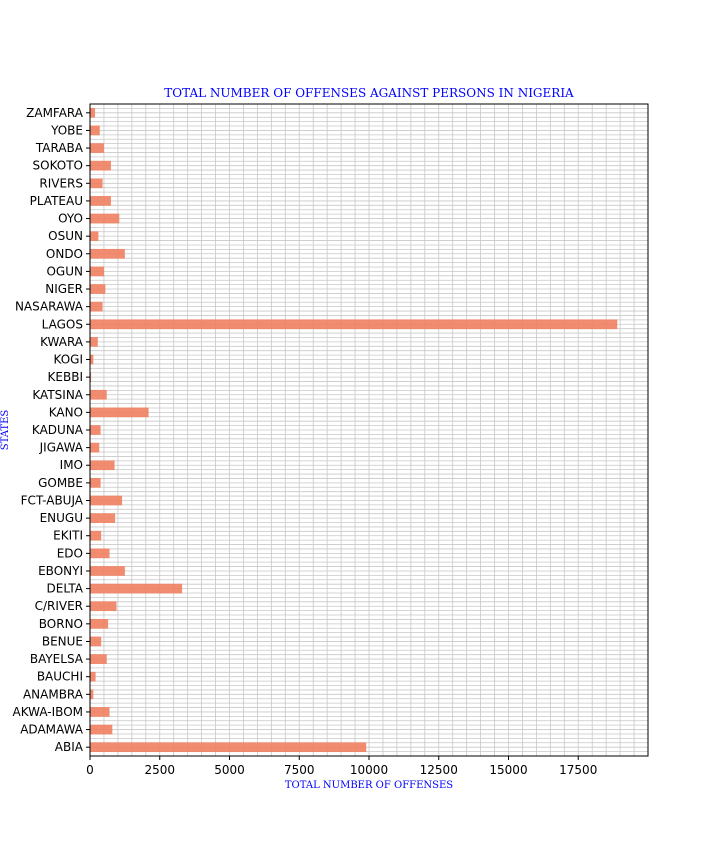 The width and height of the screenshot is (720, 864). I want to click on y-tick-label: NASARAWA, so click(49, 307).